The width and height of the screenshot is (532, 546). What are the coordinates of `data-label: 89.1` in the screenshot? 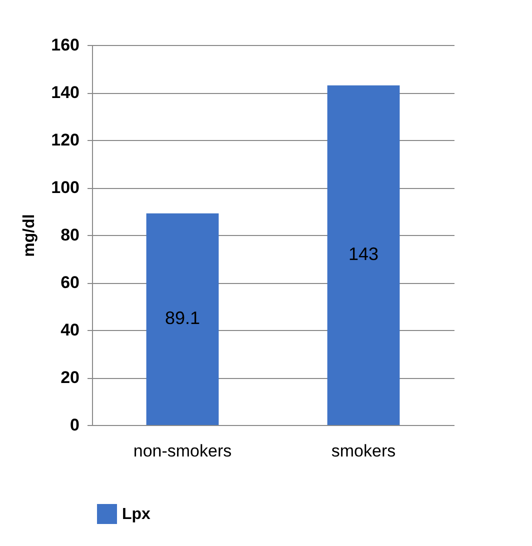 It's located at (182, 318).